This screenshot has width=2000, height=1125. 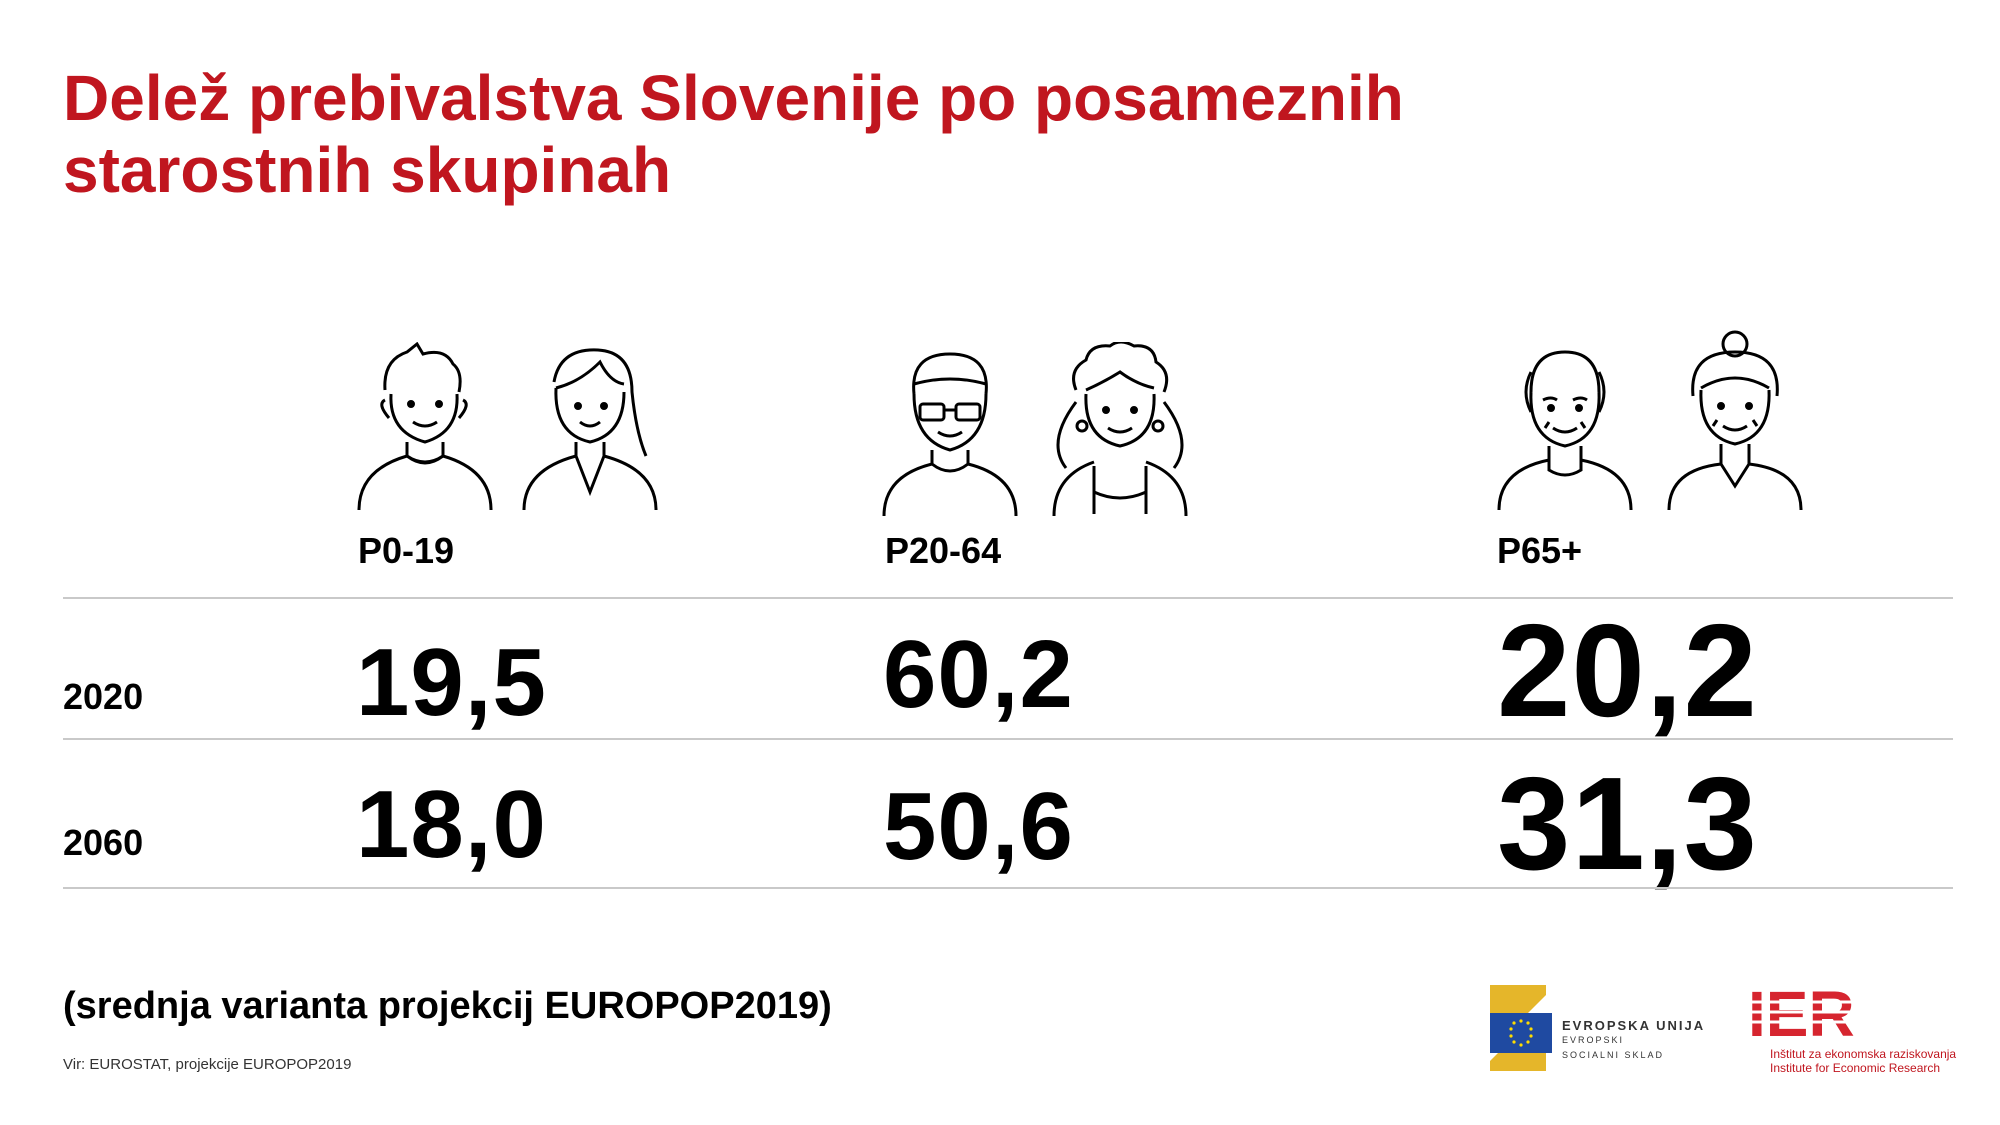 What do you see at coordinates (451, 682) in the screenshot?
I see `value-2020-p0-19: 19,5` at bounding box center [451, 682].